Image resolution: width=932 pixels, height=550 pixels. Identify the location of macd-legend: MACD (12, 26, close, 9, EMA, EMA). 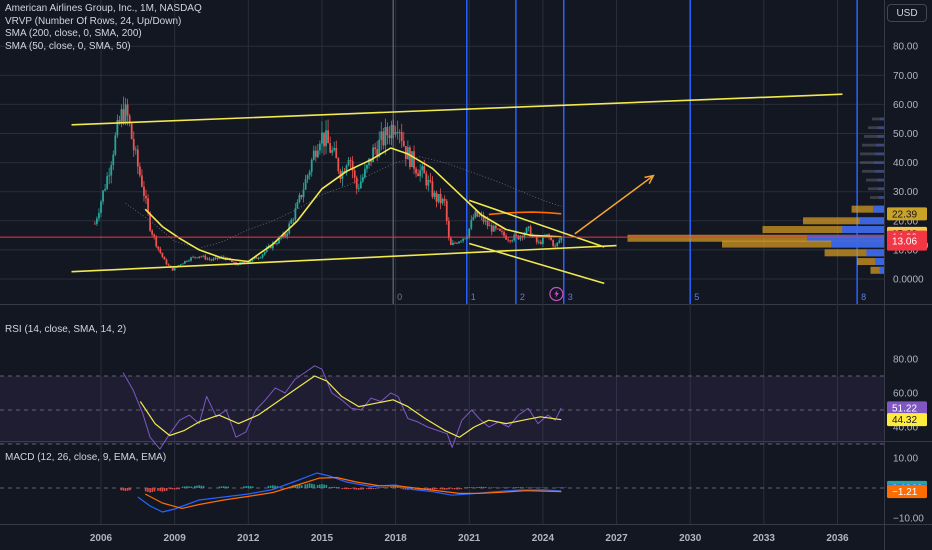
(85, 458).